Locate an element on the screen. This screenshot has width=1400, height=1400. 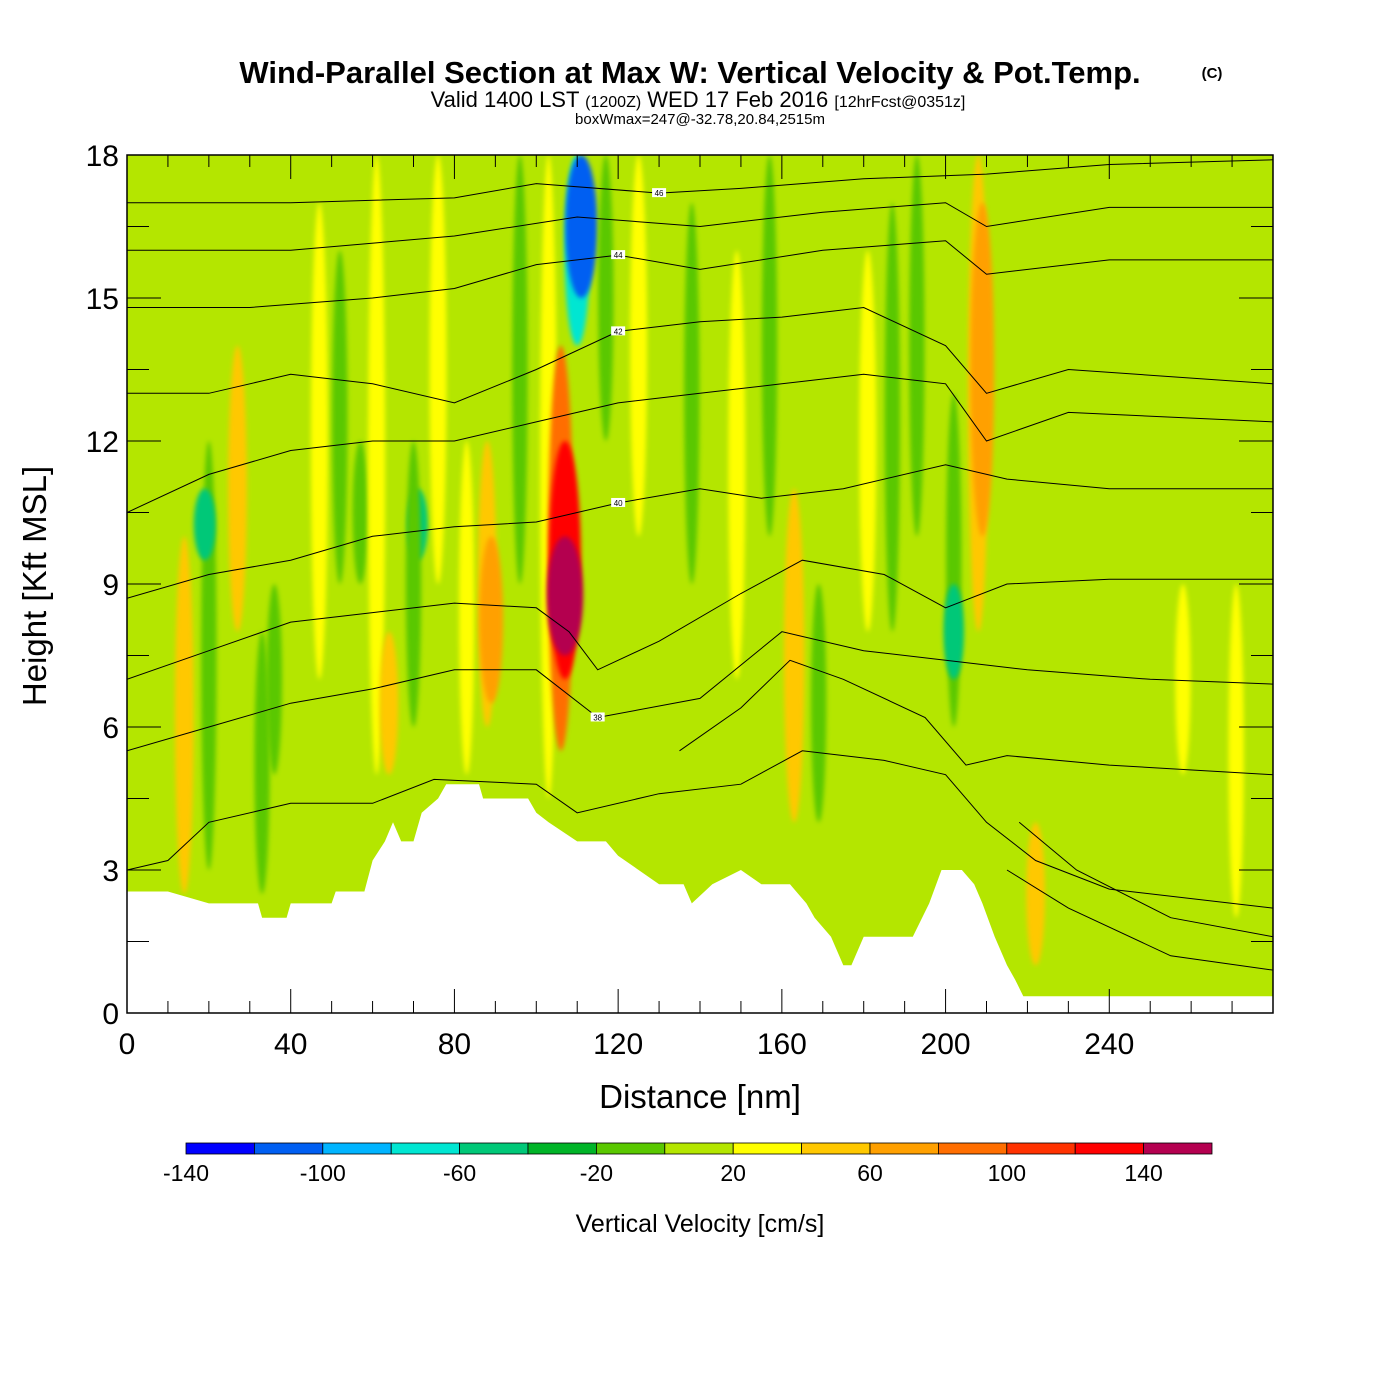
x-tick-label-240: 240 is located at coordinates (1109, 1044).